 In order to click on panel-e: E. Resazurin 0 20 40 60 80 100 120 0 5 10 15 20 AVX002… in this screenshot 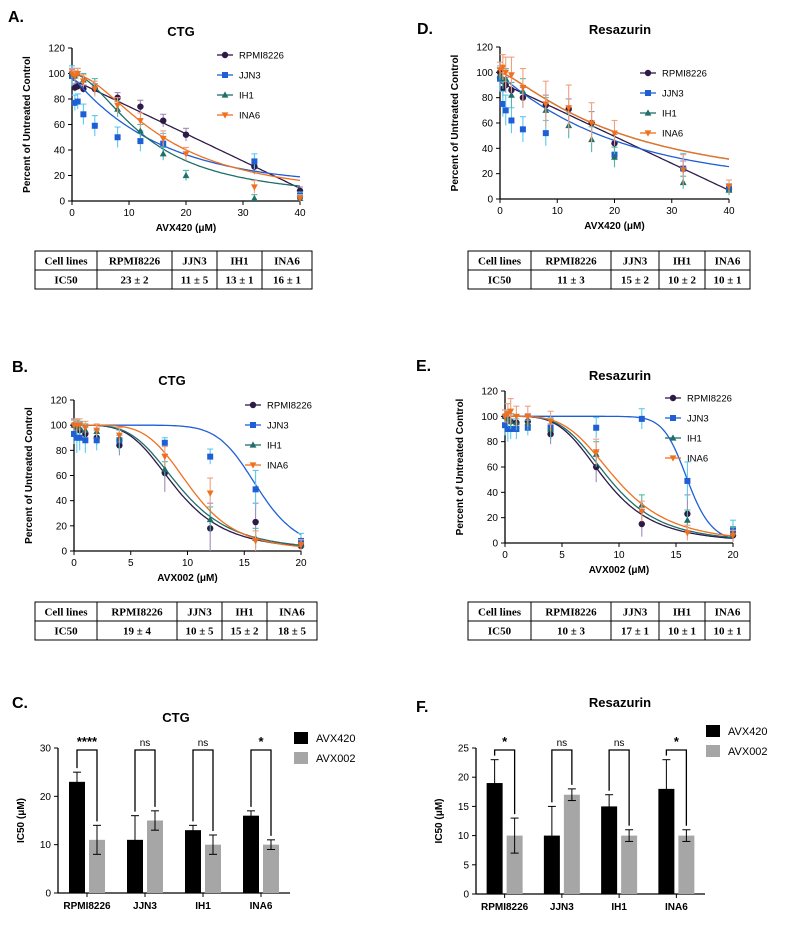, I will do `click(583, 499)`.